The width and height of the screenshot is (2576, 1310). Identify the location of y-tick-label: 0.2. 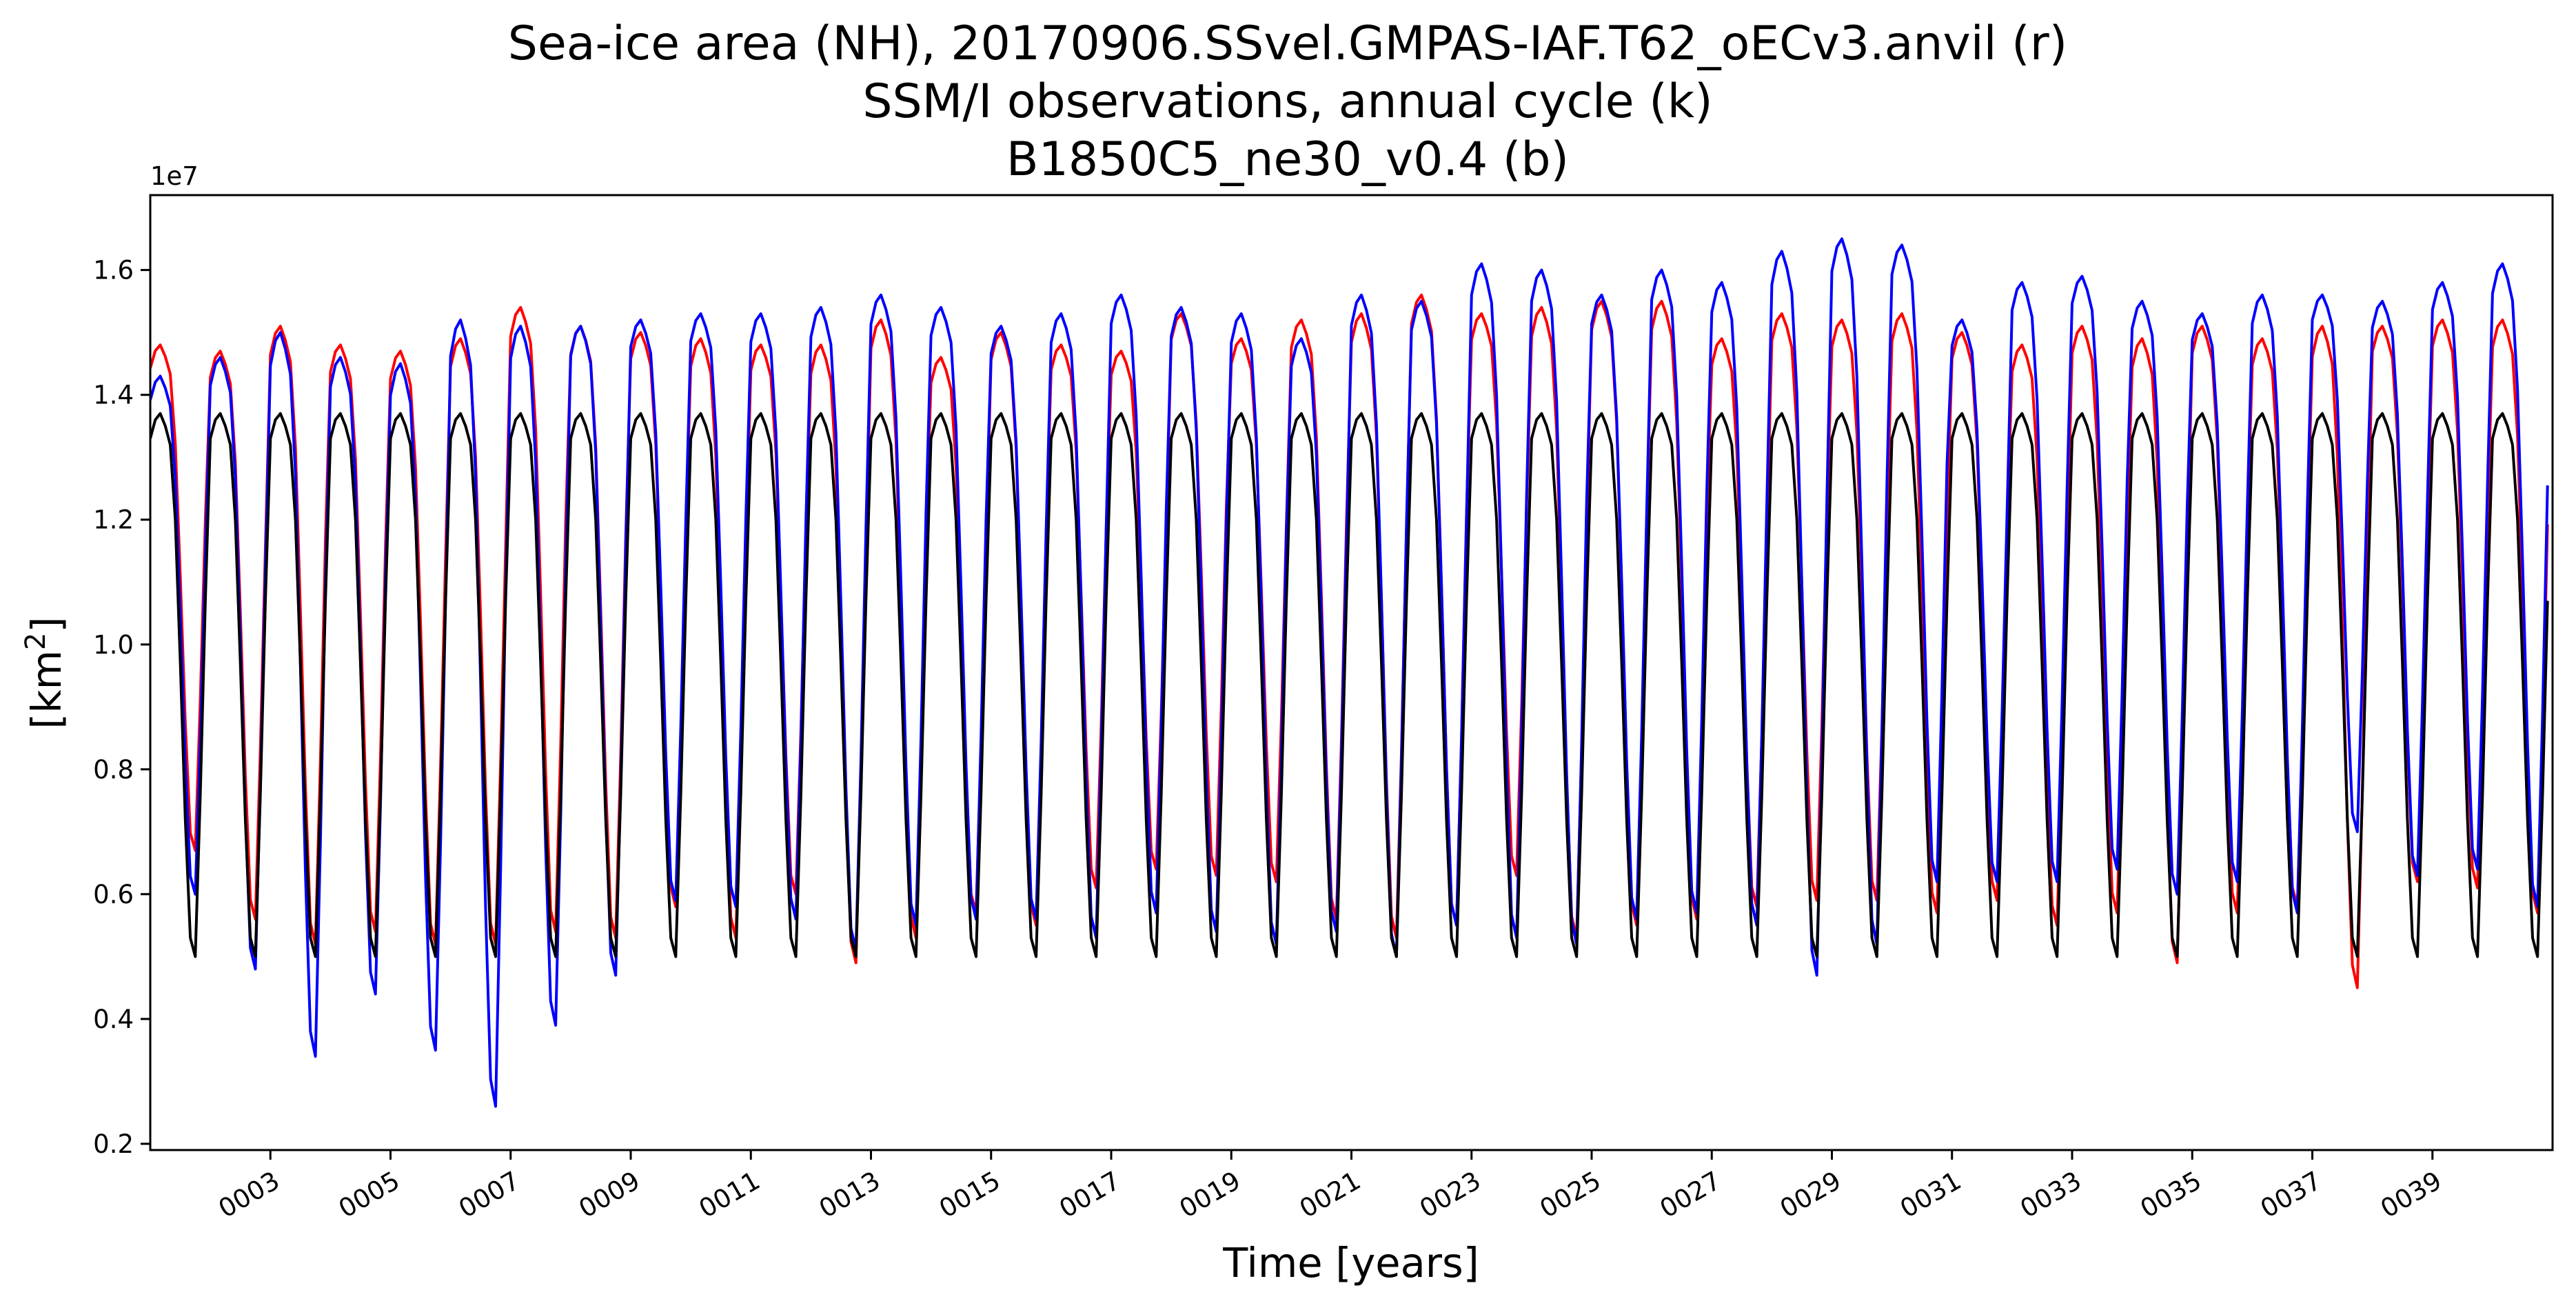
(113, 1144).